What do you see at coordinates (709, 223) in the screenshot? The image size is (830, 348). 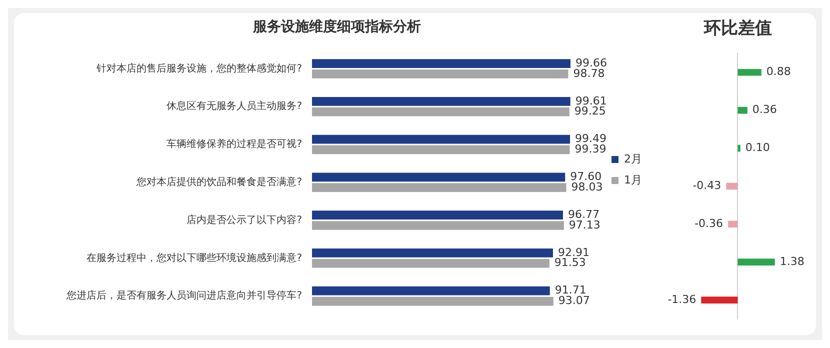 I see `data-label: -0.36` at bounding box center [709, 223].